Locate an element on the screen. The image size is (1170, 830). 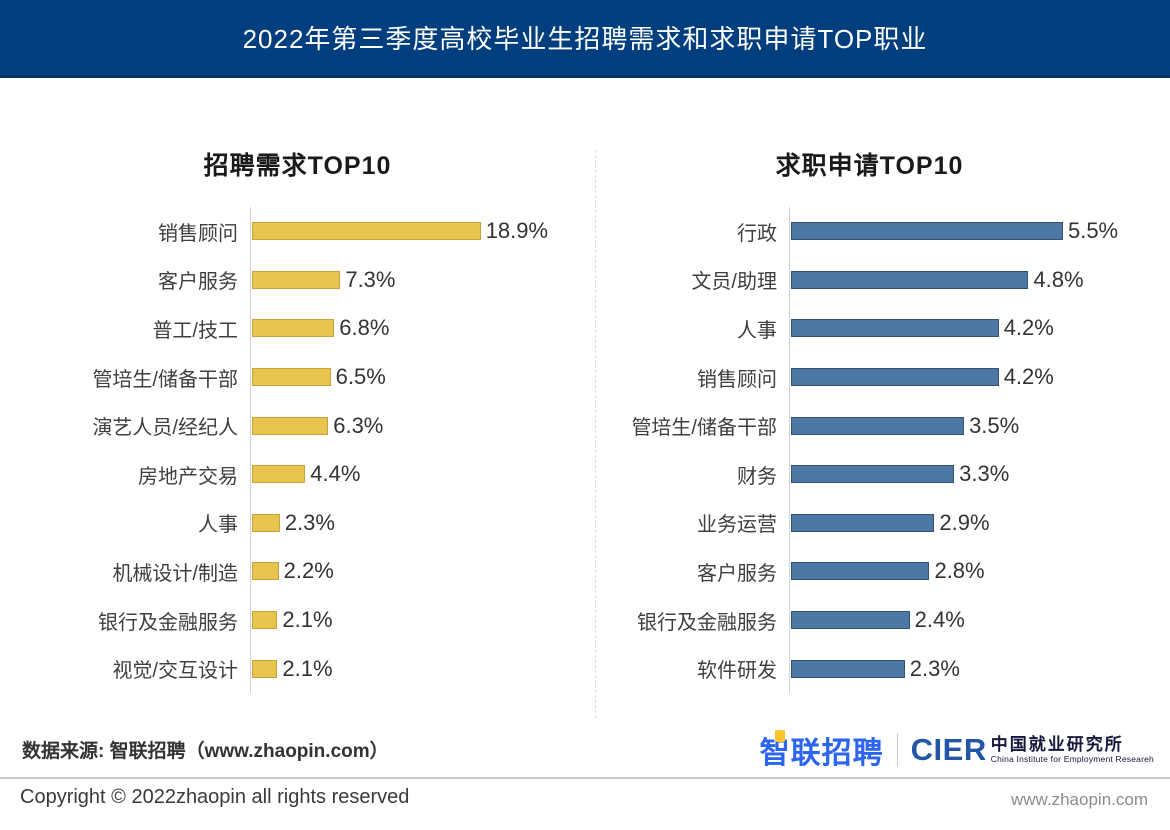
bar-row: 人事 4.2% is located at coordinates (869, 328).